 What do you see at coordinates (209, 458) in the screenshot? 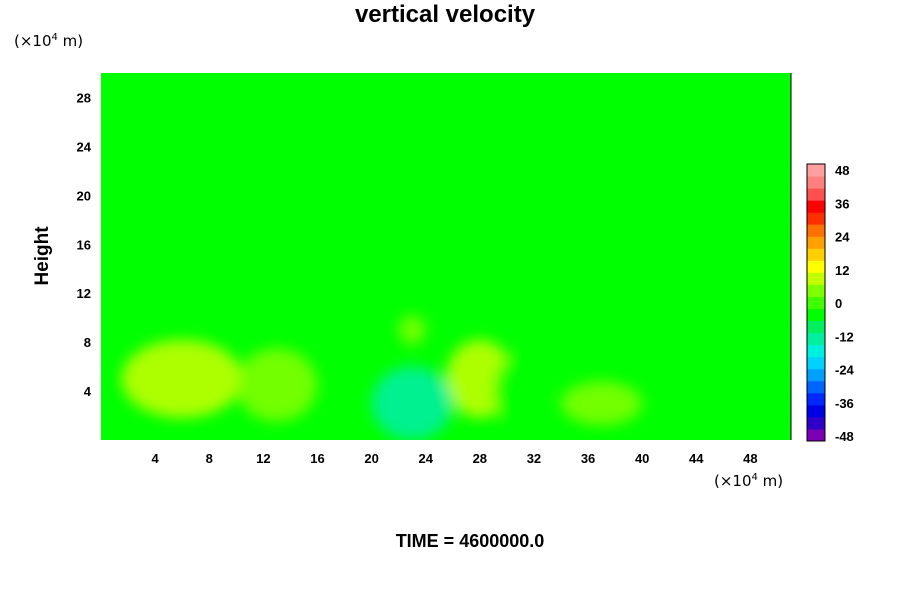
I see `x-tick-label: 8` at bounding box center [209, 458].